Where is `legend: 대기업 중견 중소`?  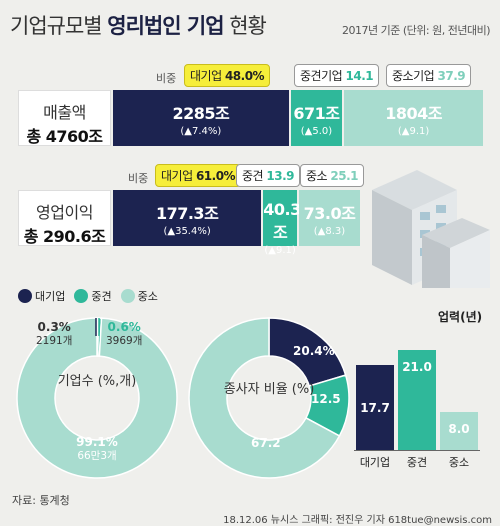
legend: 대기업 중견 중소 is located at coordinates (88, 296).